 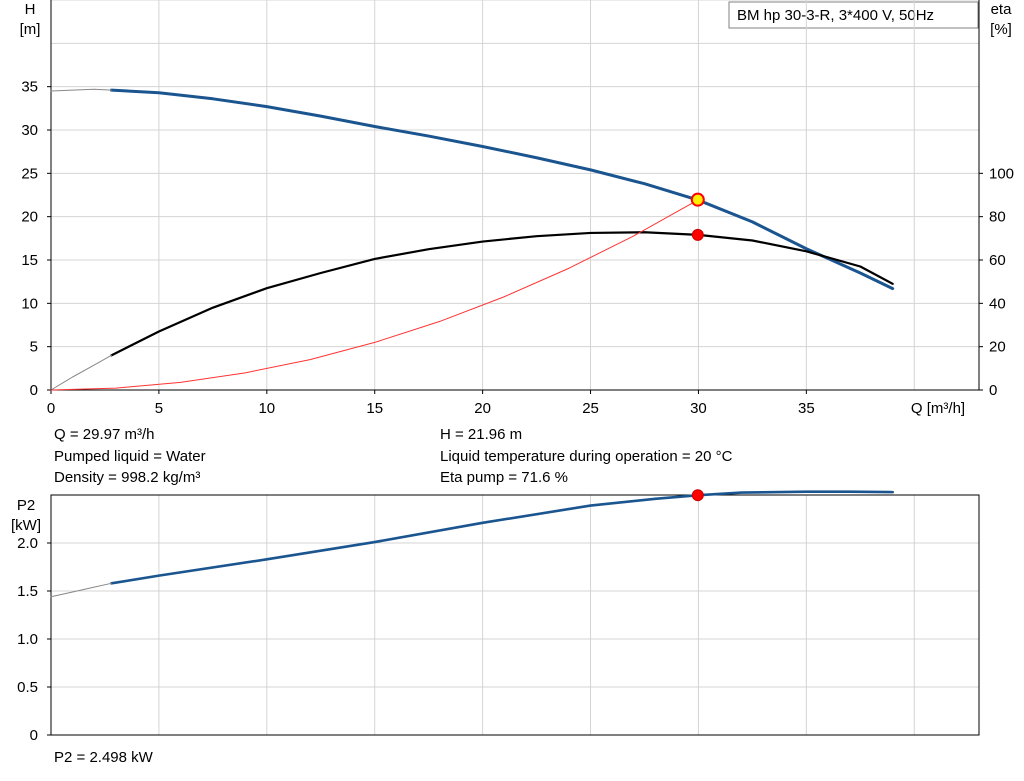 I want to click on power-operating-point, so click(x=697, y=495).